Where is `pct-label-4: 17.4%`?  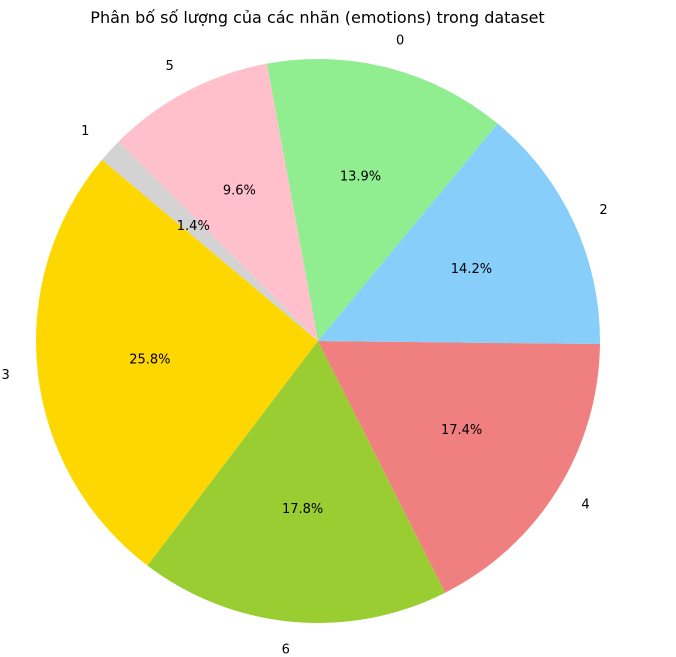
pct-label-4: 17.4% is located at coordinates (461, 430).